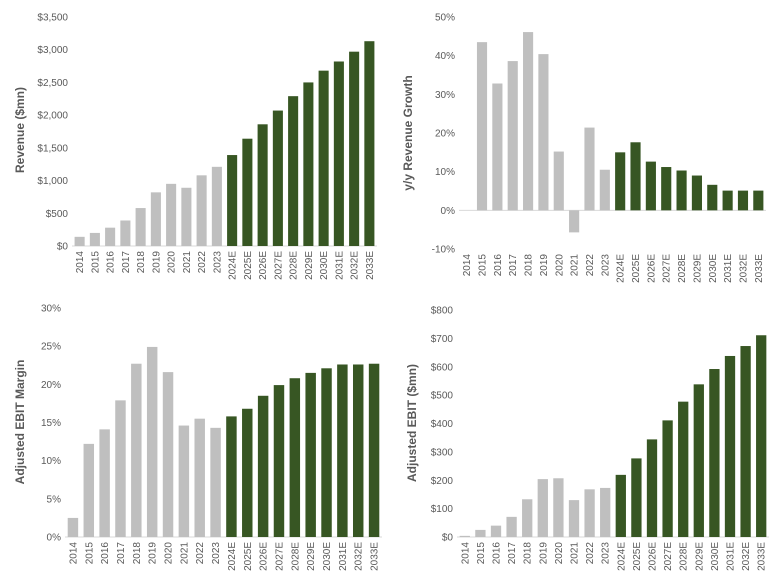 This screenshot has height=588, width=783. Describe the element at coordinates (94, 239) in the screenshot. I see `bar-2015` at that location.